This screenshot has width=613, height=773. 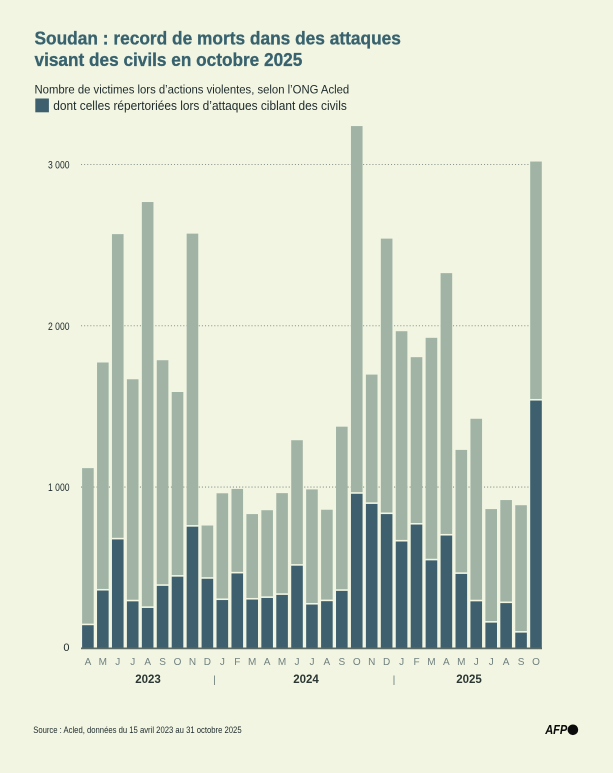 I want to click on svg-text: AFP, so click(x=556, y=730).